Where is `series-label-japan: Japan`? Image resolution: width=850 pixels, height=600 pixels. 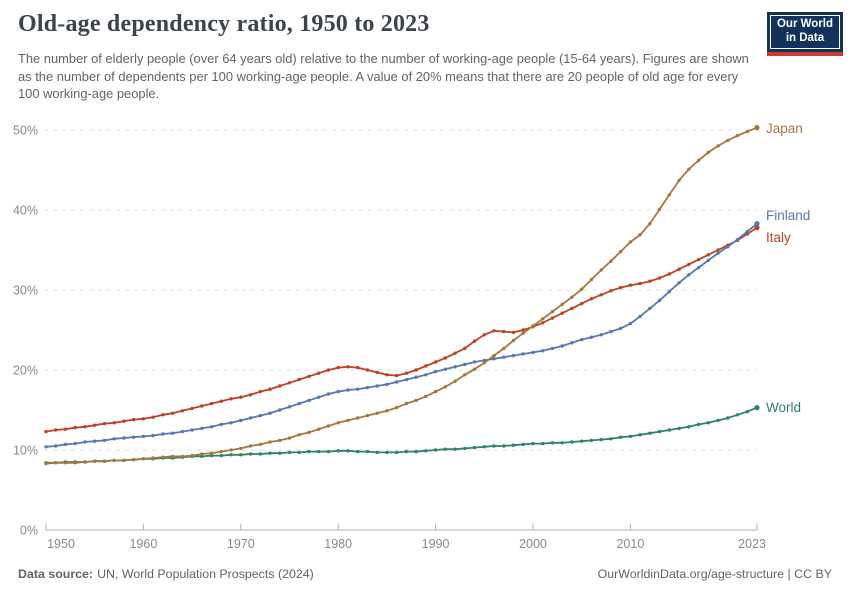 series-label-japan: Japan is located at coordinates (784, 128).